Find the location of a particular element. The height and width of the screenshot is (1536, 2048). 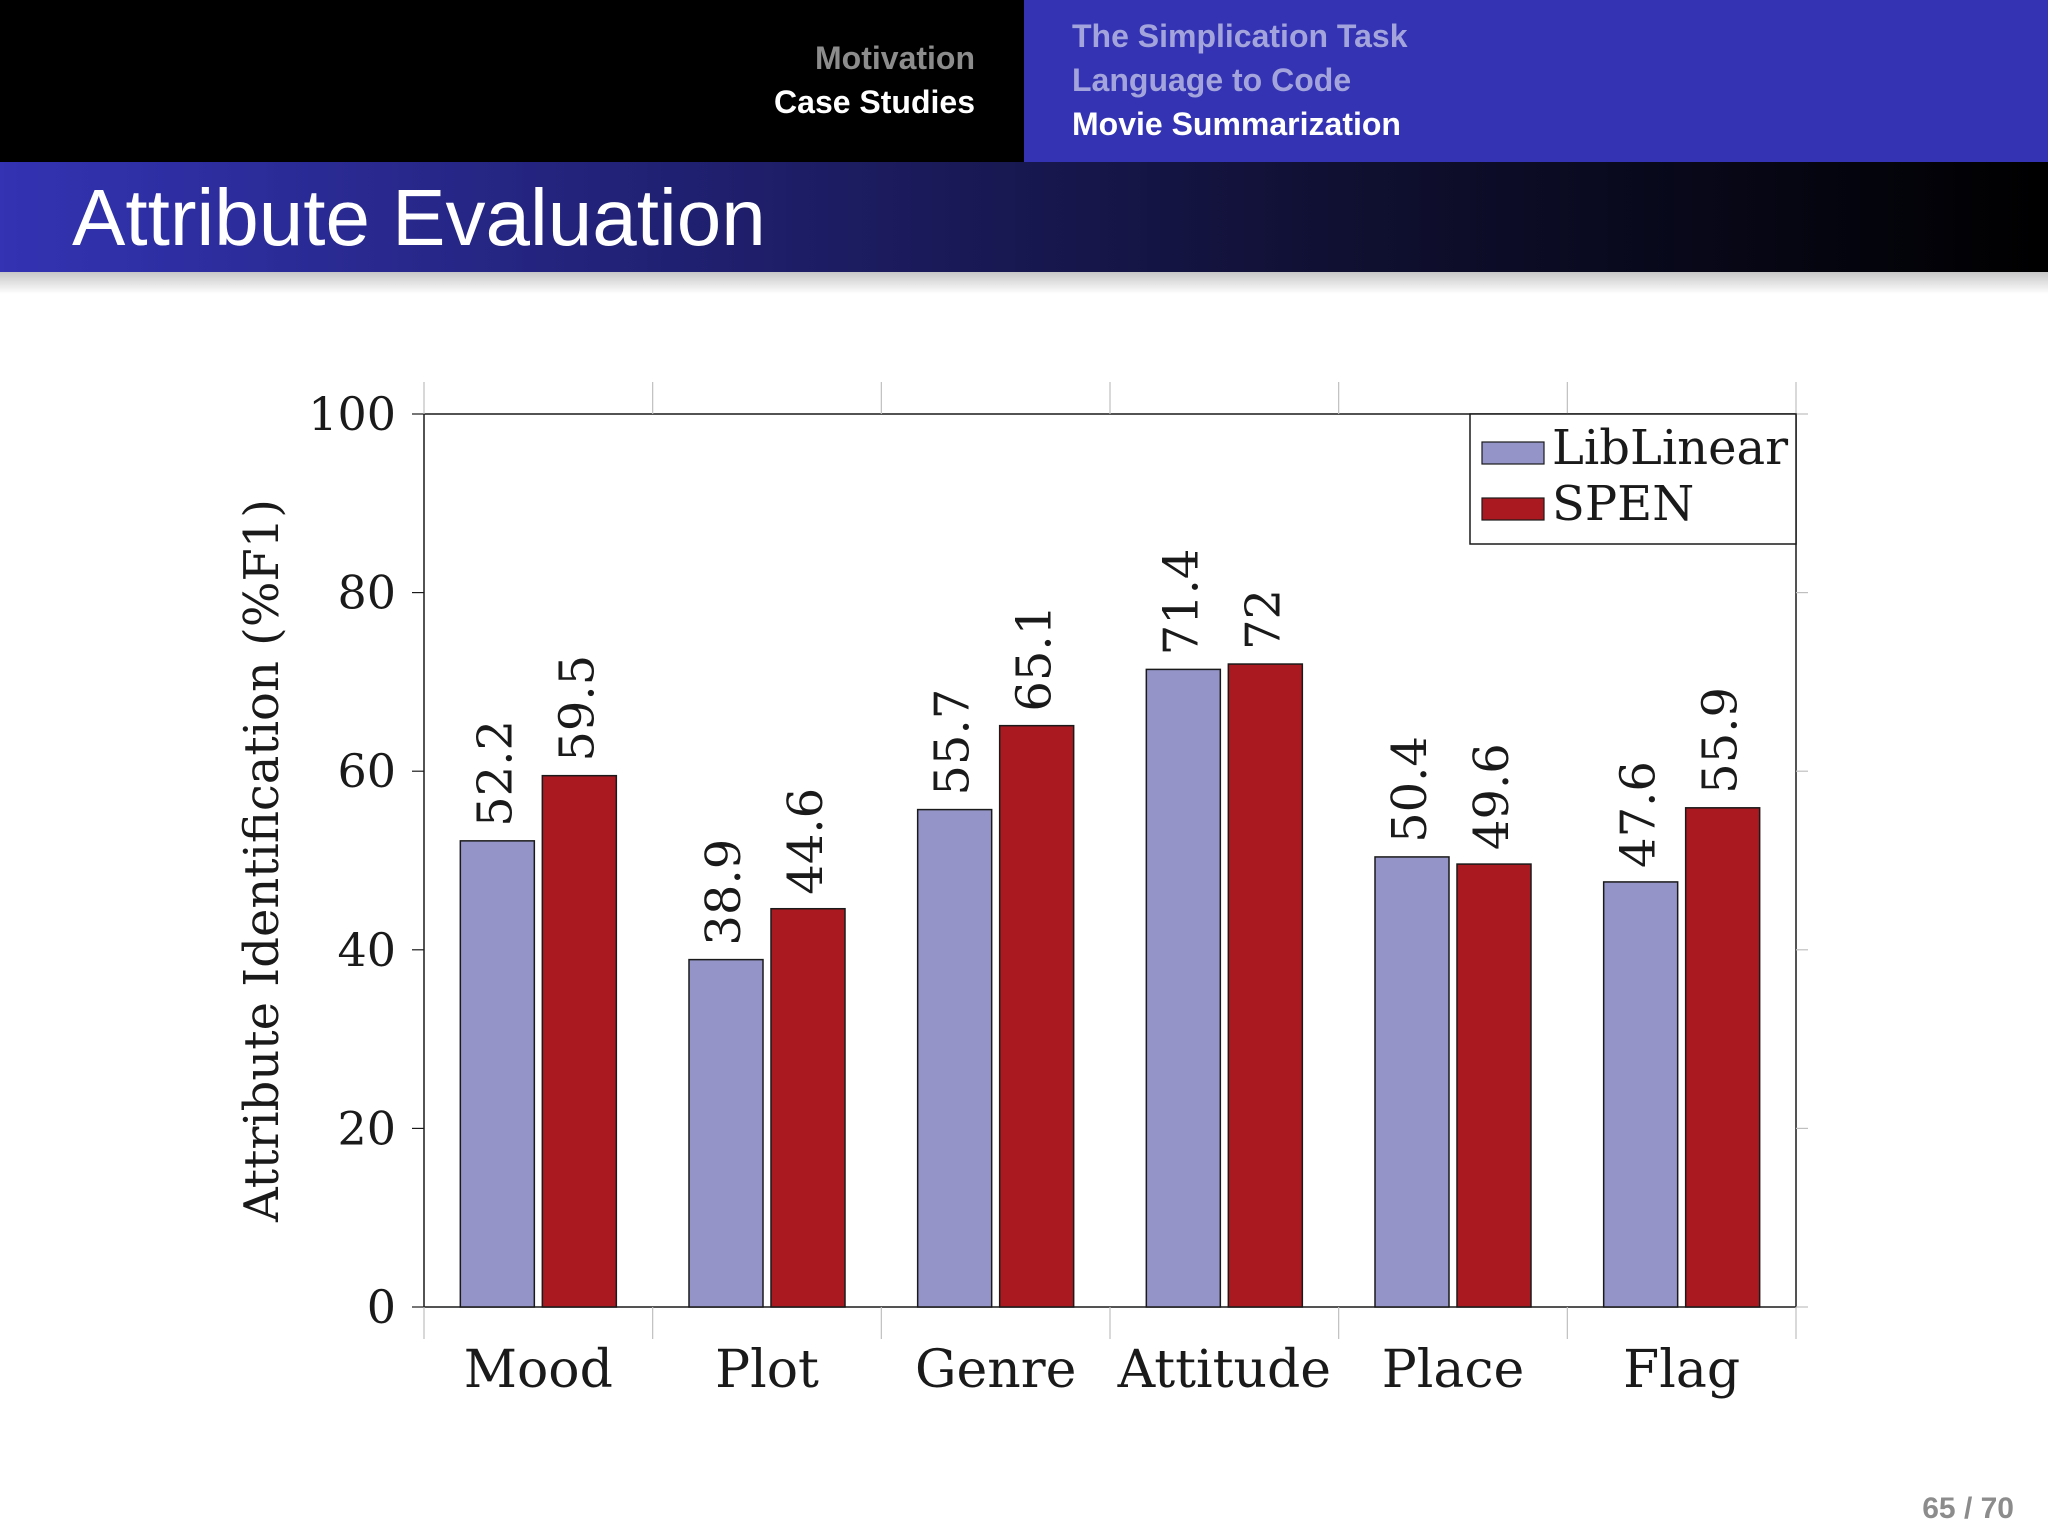

y-tick-label: 40 is located at coordinates (366, 950).